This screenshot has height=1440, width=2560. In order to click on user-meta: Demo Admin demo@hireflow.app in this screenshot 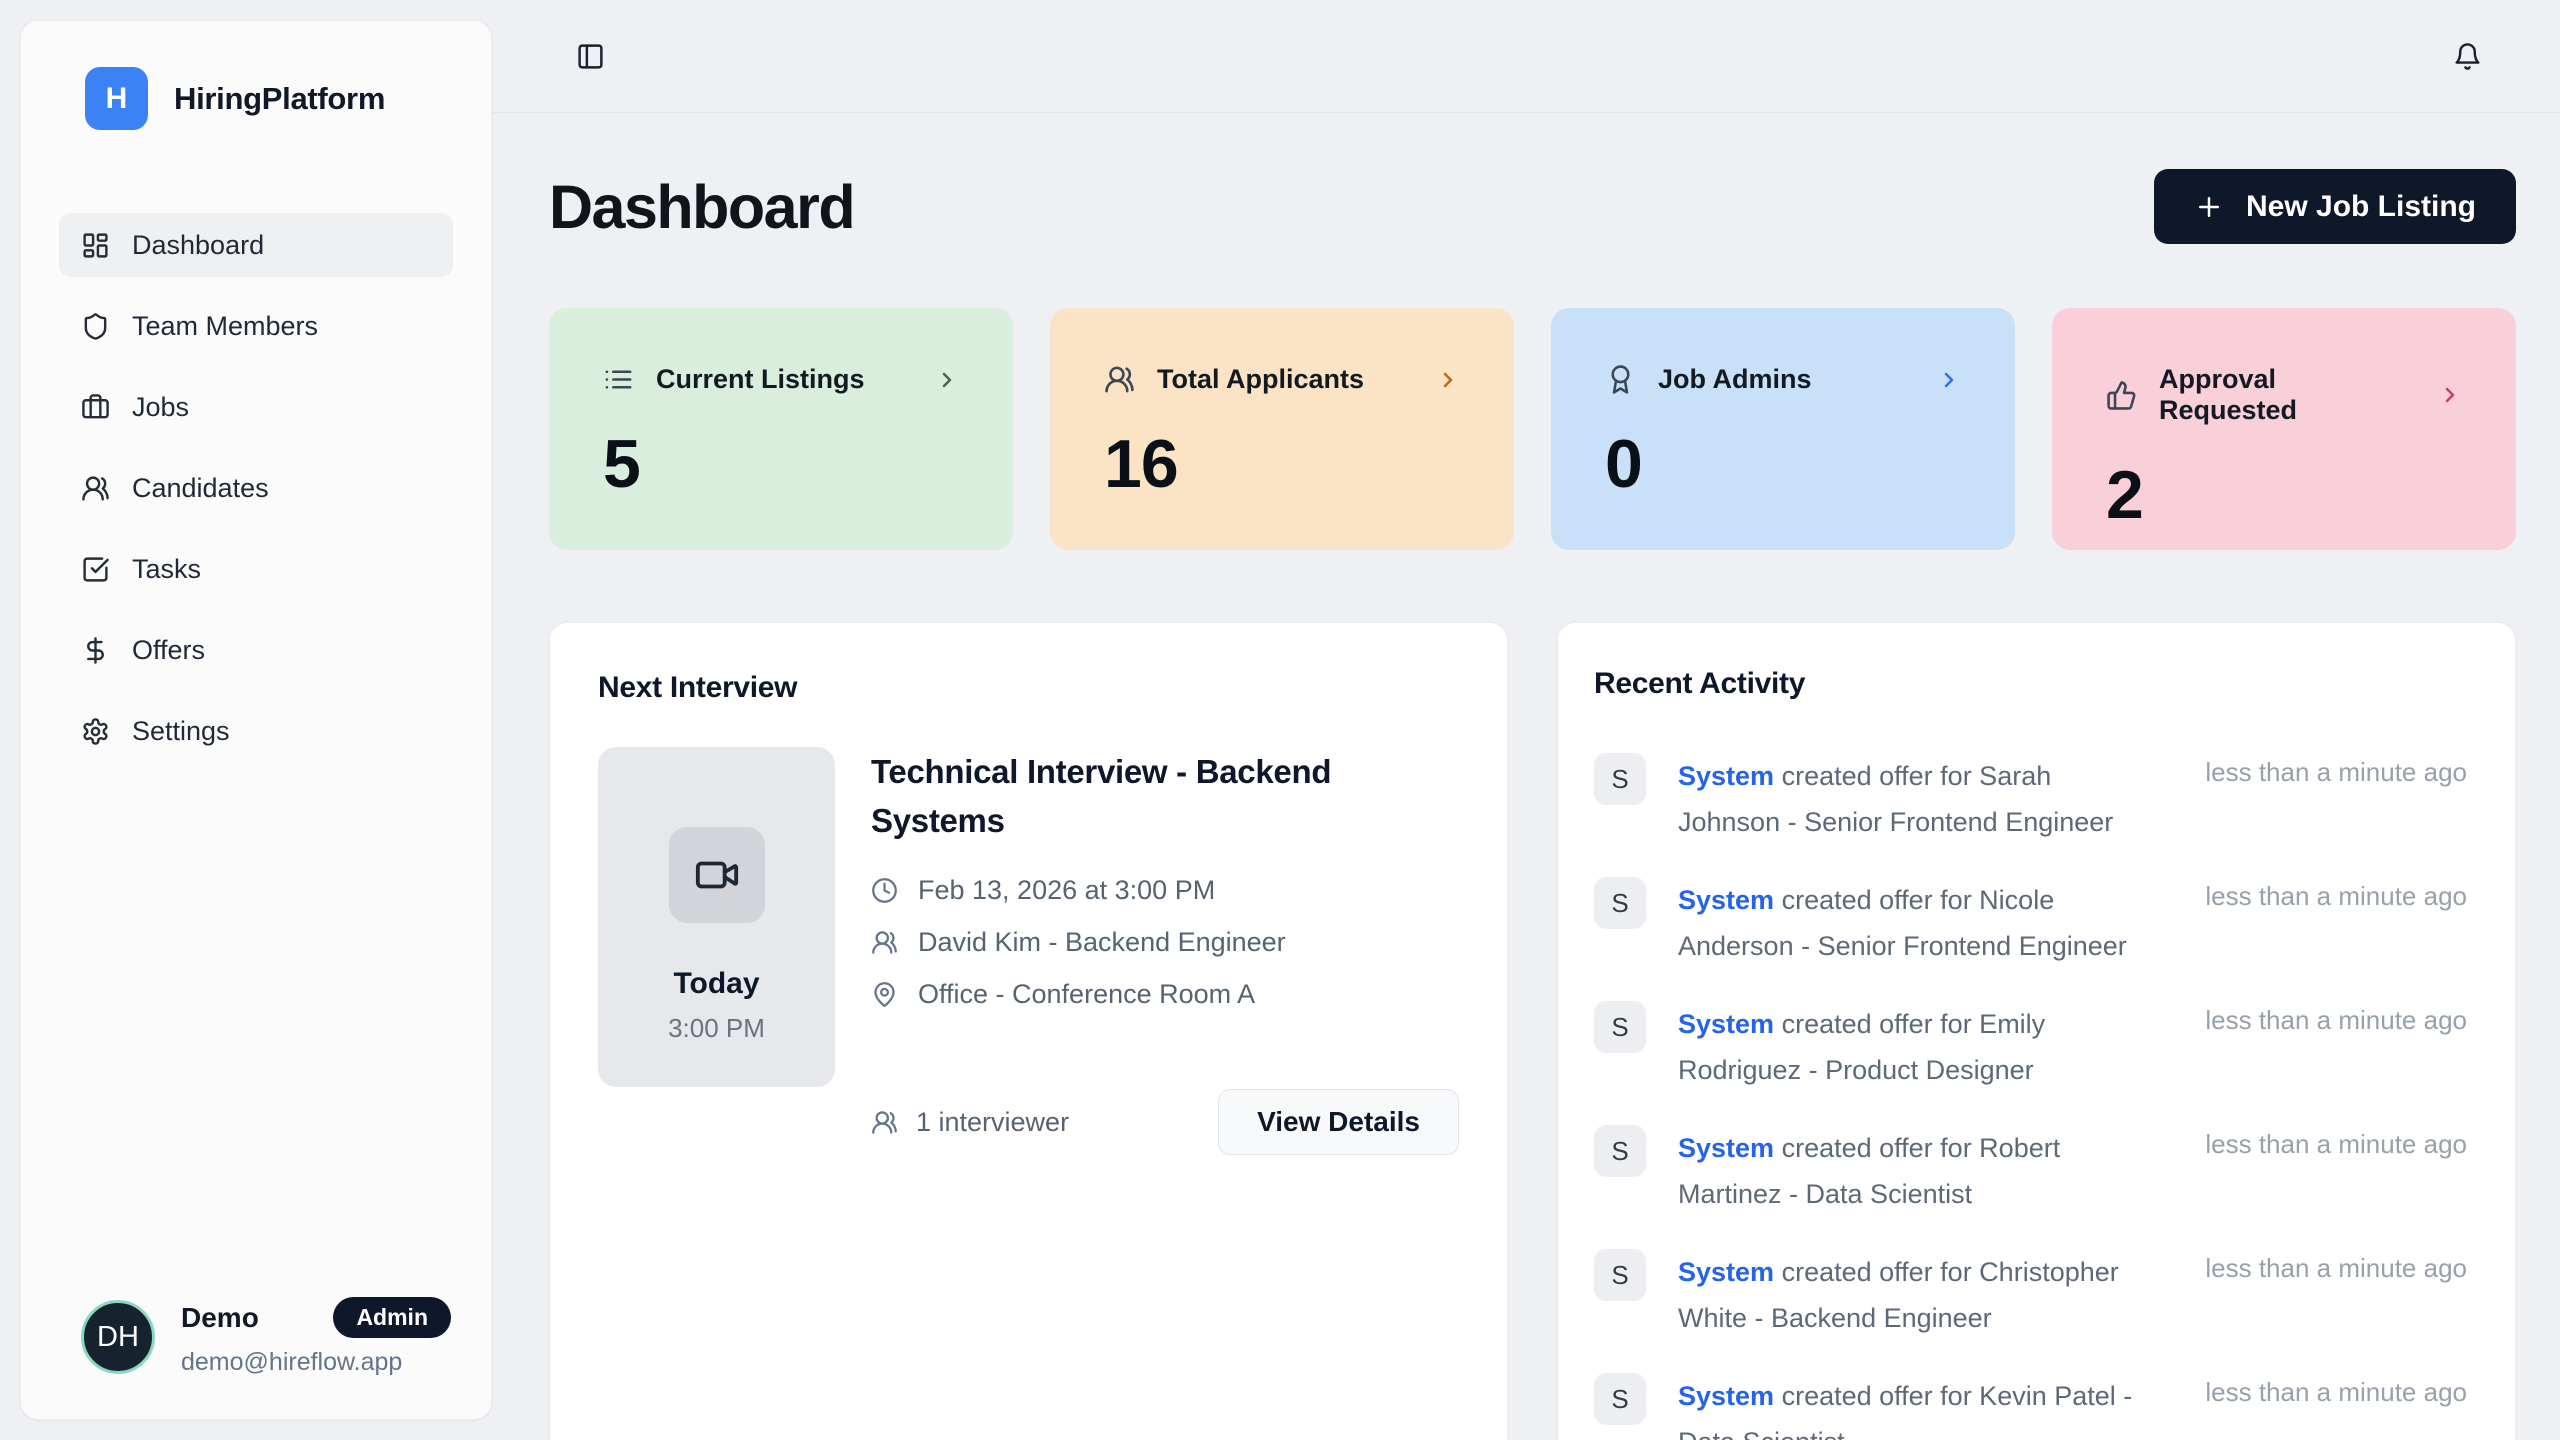, I will do `click(316, 1337)`.